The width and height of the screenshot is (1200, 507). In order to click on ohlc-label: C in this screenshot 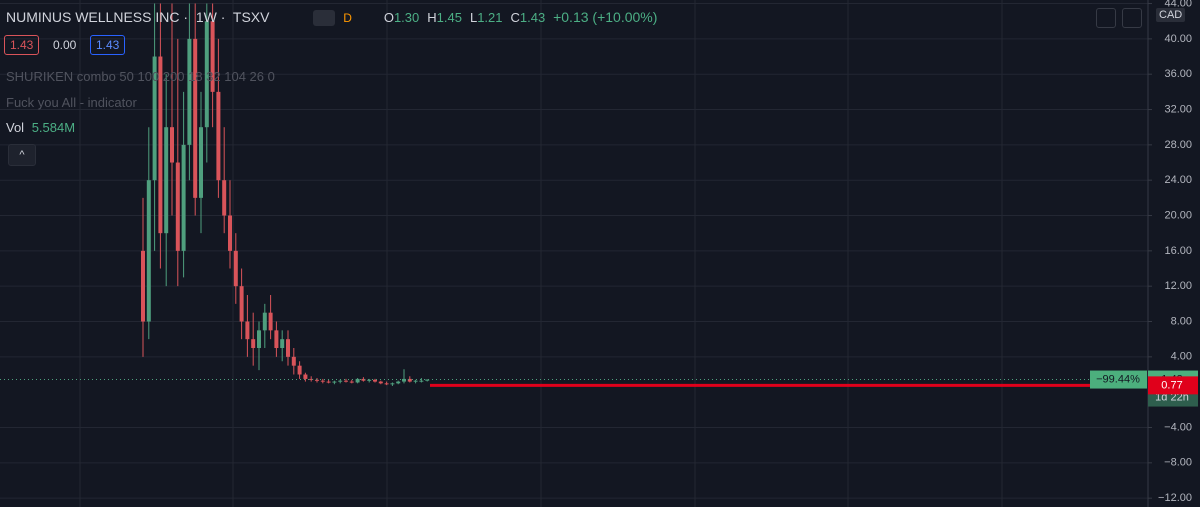, I will do `click(515, 17)`.